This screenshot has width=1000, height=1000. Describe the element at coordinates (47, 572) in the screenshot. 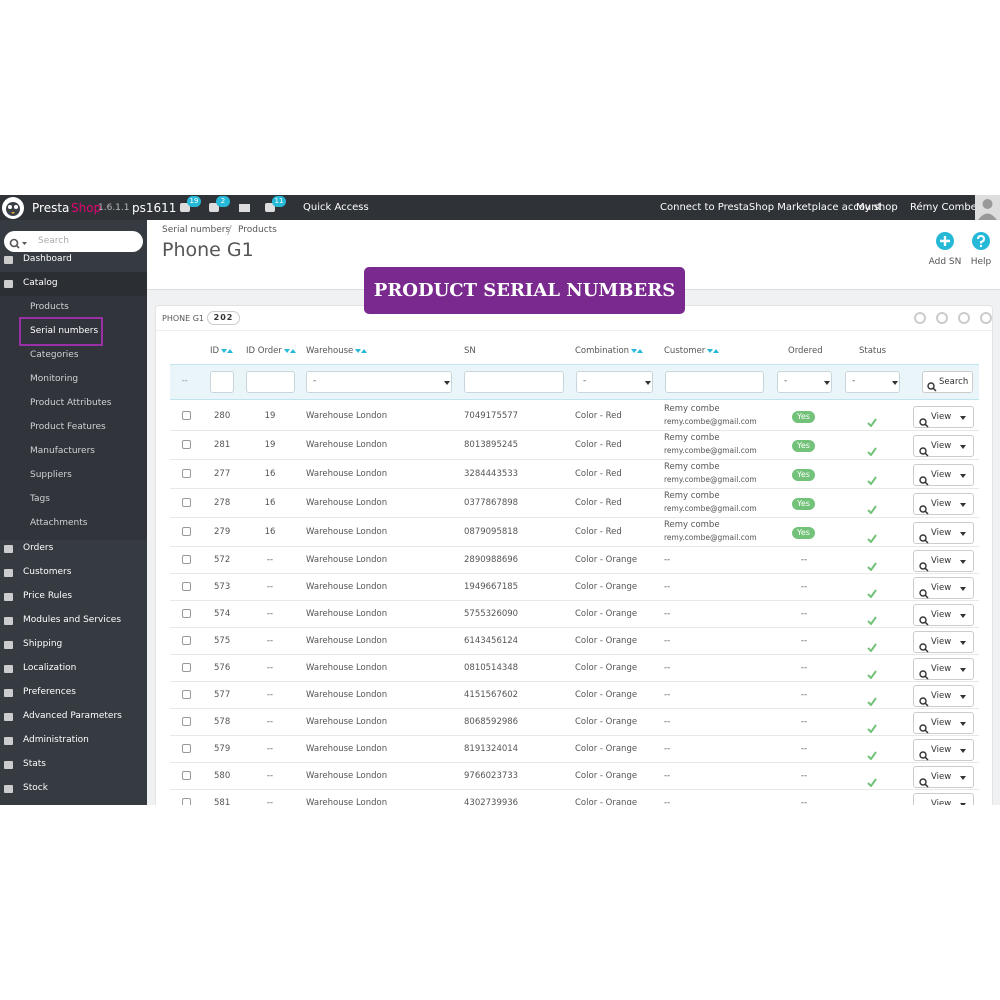

I see `menu-item: Customers` at that location.